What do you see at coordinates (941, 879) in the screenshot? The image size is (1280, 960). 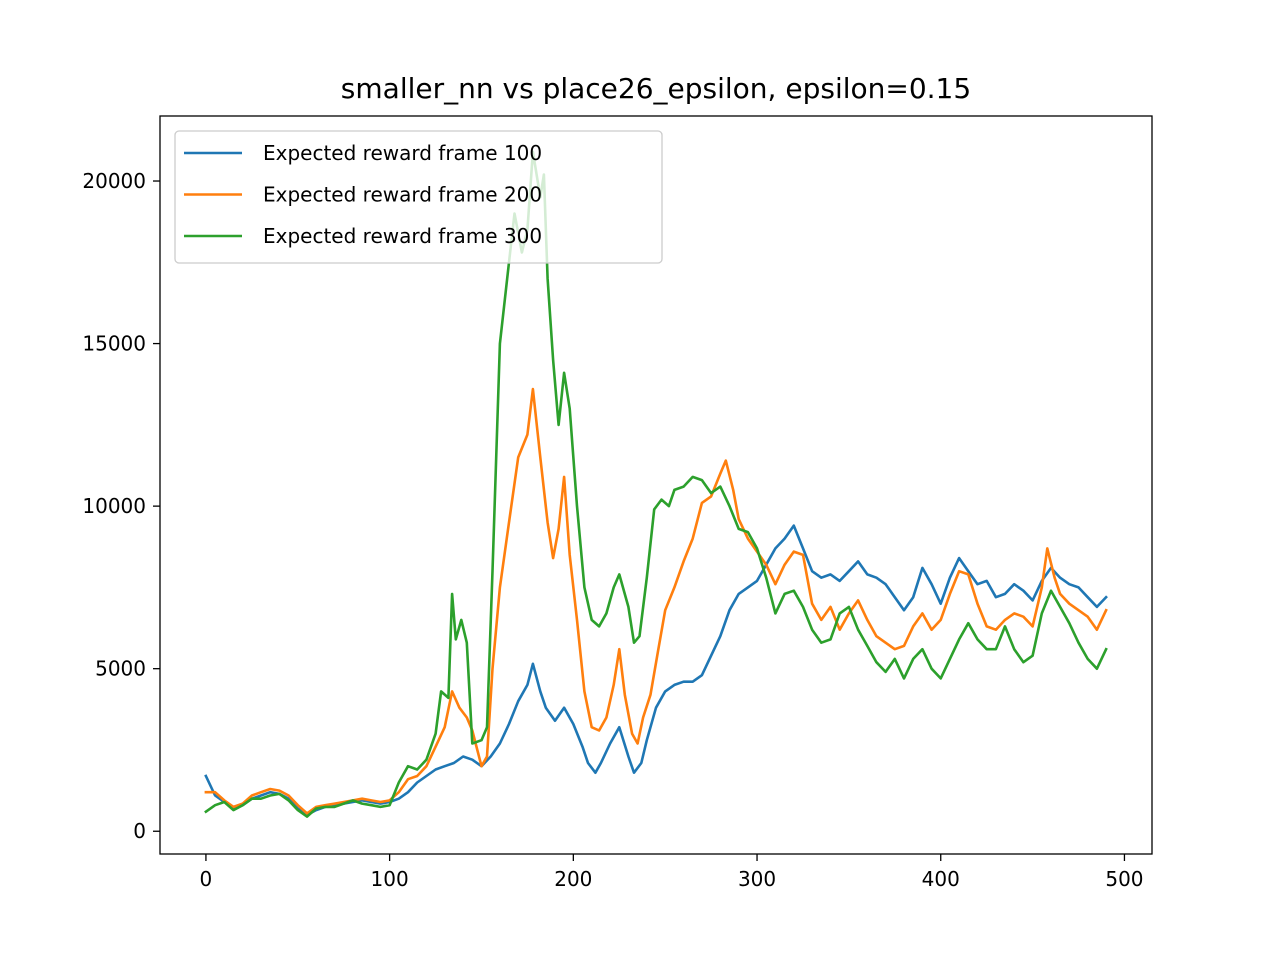 I see `x-tick-label: 400` at bounding box center [941, 879].